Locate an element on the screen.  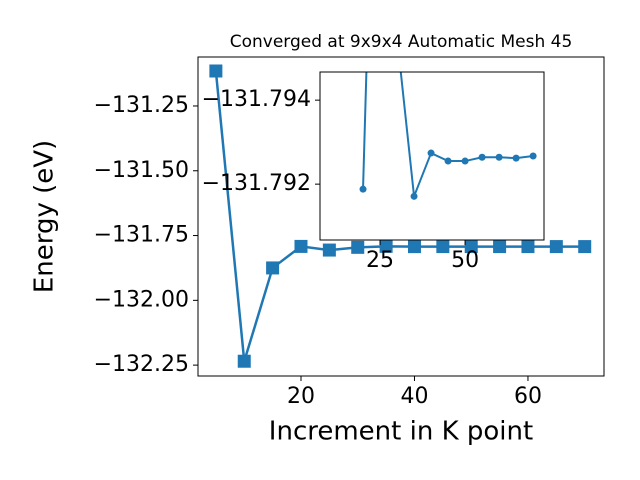
x-axis-label: Increment in K point is located at coordinates (401, 432).